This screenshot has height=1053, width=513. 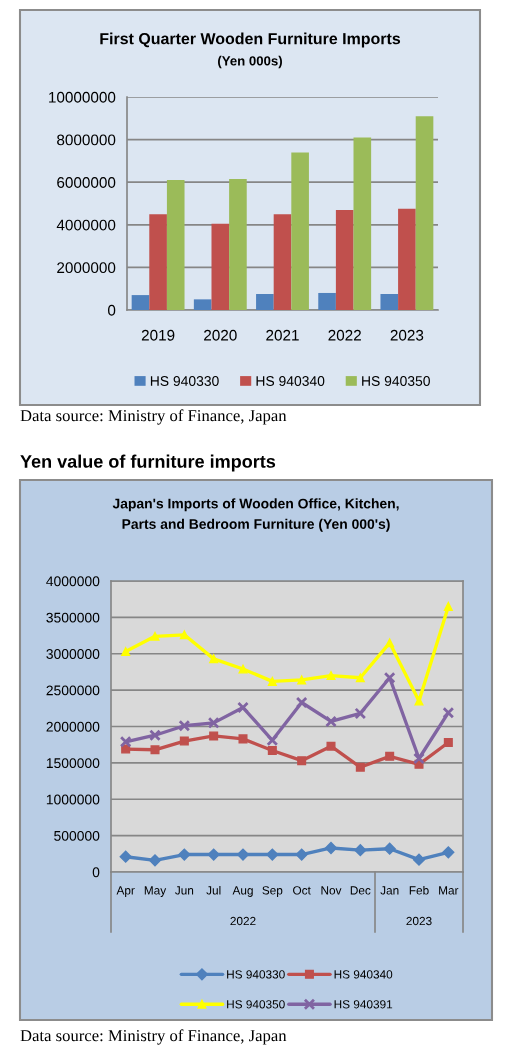 What do you see at coordinates (184, 890) in the screenshot?
I see `x-tick-label: Jun` at bounding box center [184, 890].